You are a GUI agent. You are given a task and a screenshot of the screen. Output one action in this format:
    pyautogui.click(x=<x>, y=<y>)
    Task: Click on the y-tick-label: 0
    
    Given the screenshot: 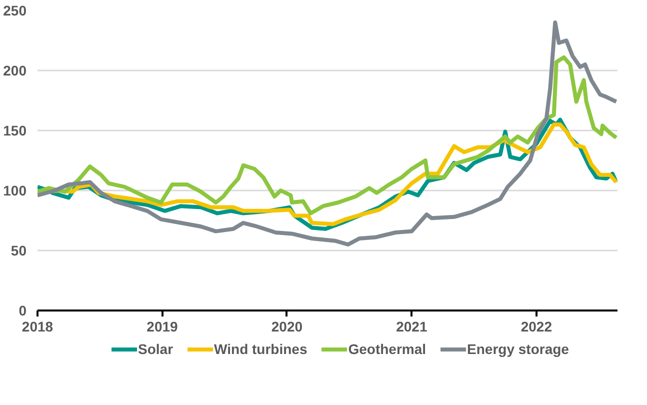 What is the action you would take?
    pyautogui.click(x=22, y=310)
    